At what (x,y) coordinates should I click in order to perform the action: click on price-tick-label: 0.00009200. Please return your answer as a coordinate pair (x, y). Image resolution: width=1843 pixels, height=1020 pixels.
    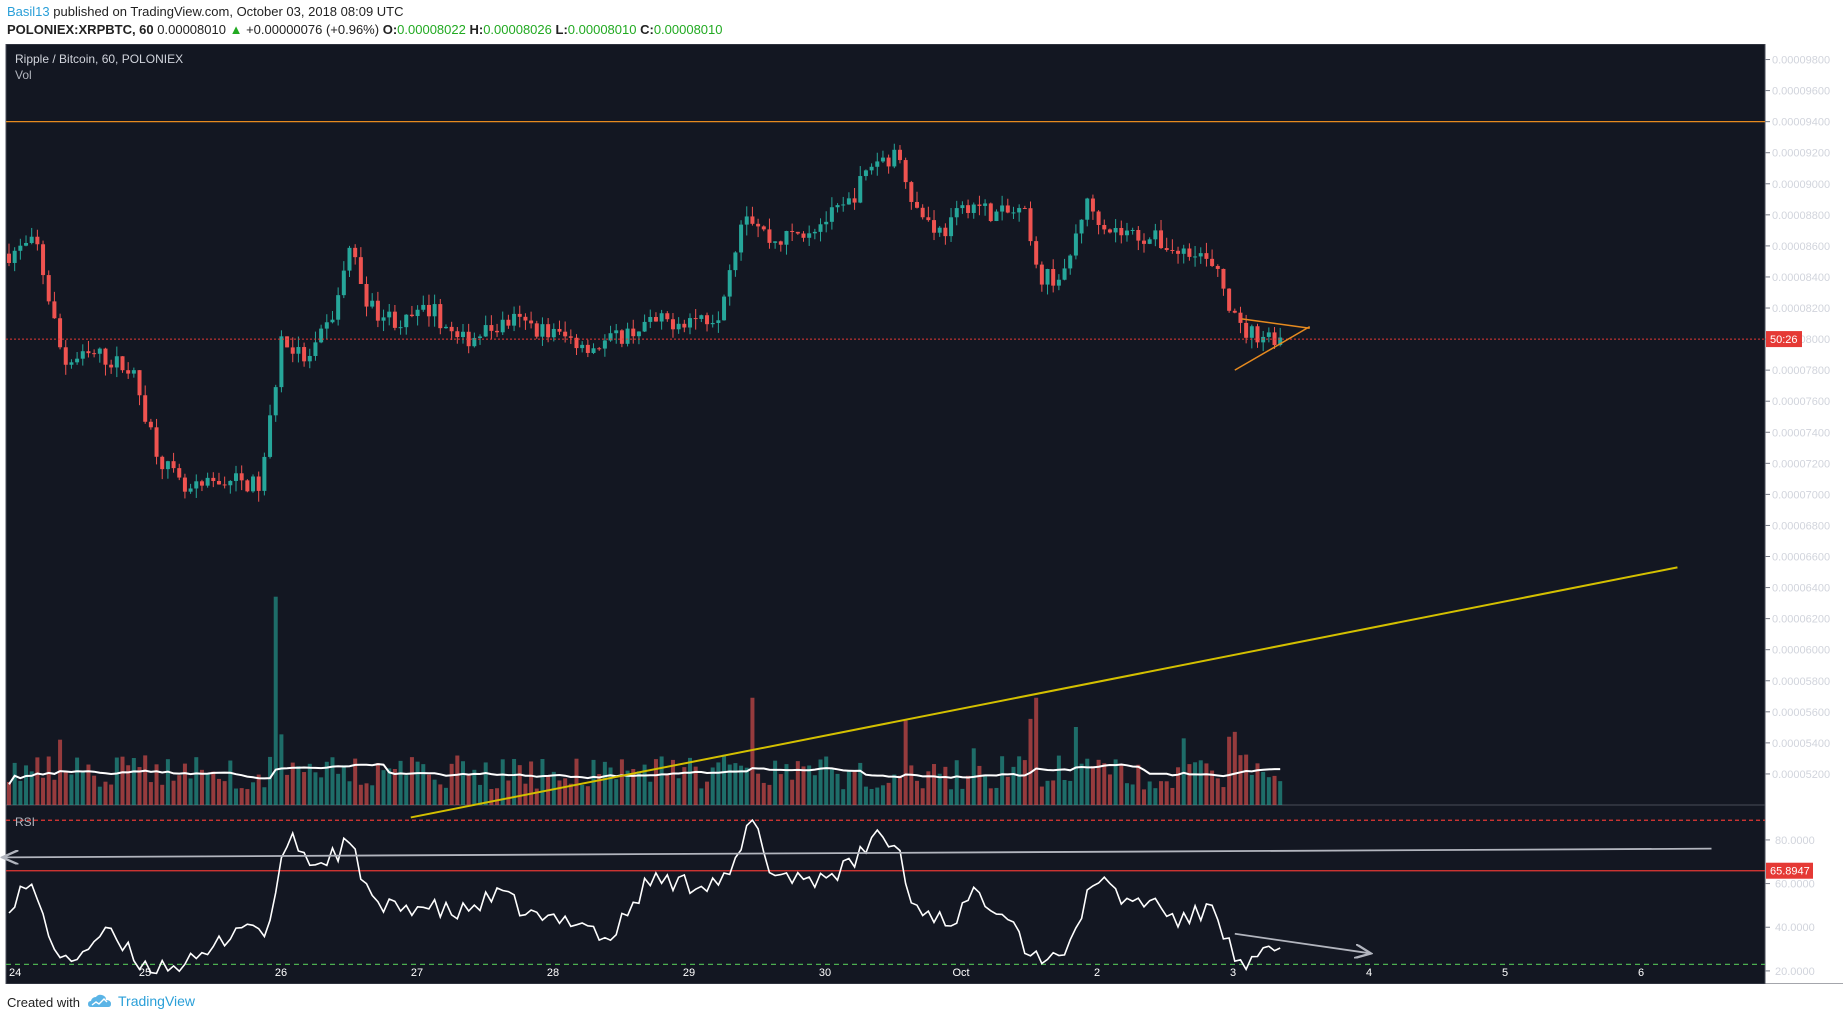
    Looking at the image, I should click on (1801, 154).